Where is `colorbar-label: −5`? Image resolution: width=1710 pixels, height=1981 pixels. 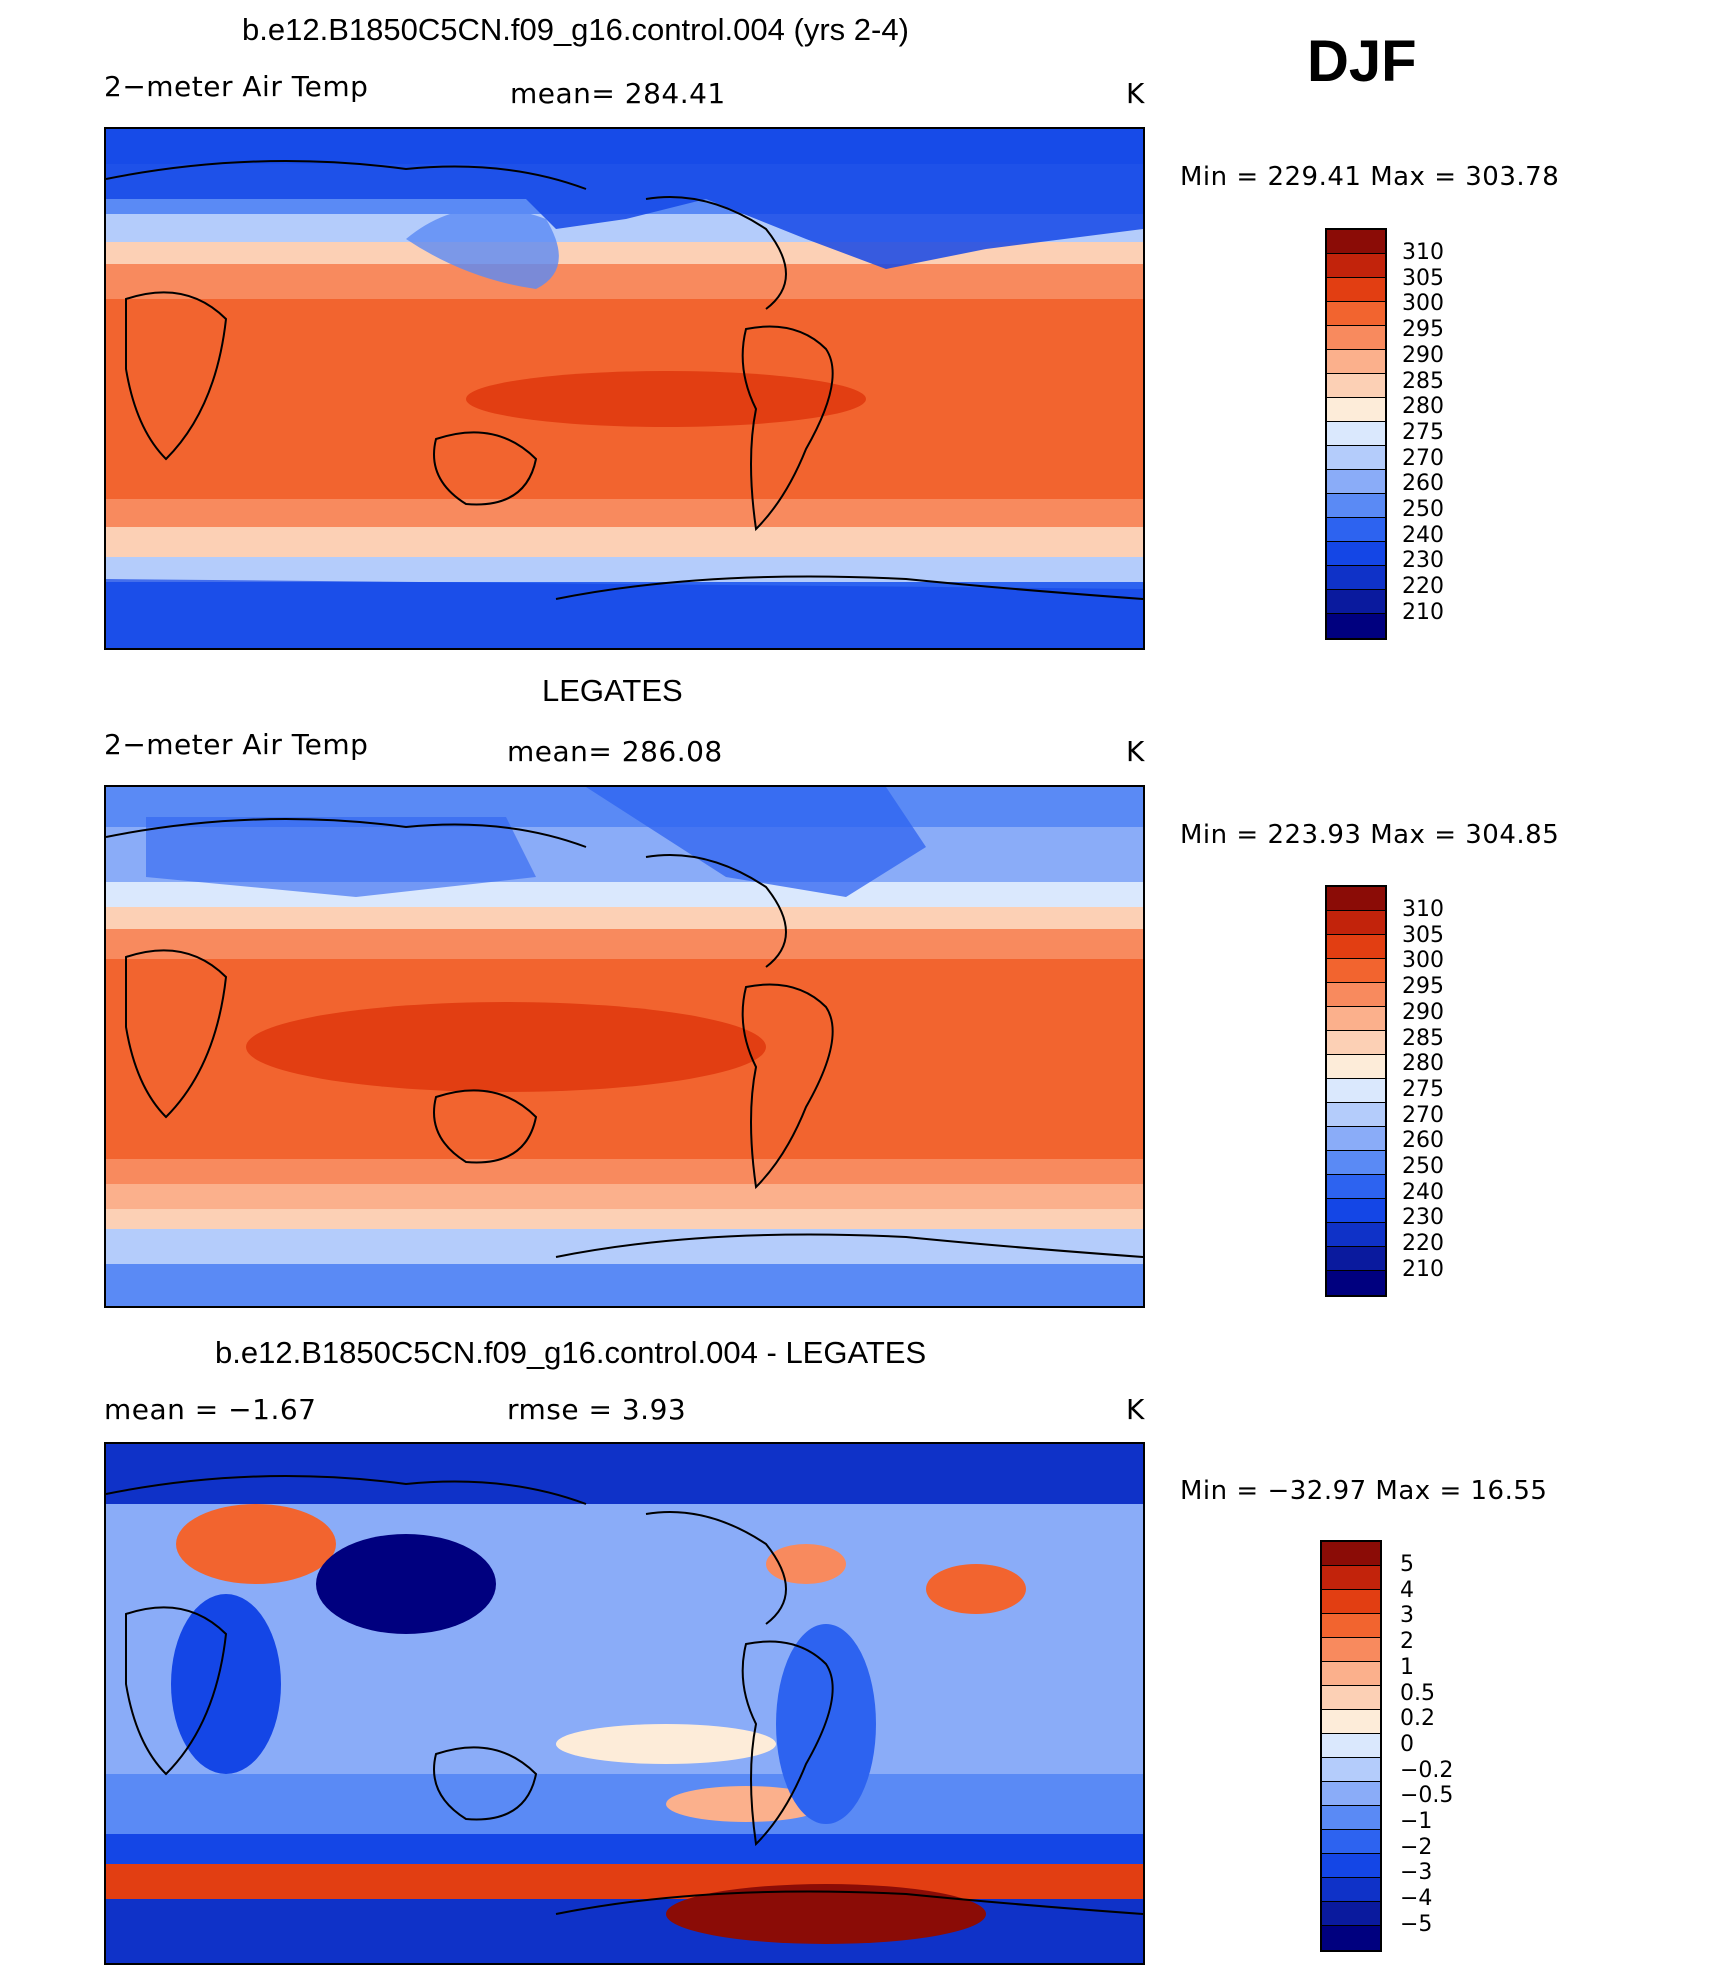
colorbar-label: −5 is located at coordinates (1416, 1924).